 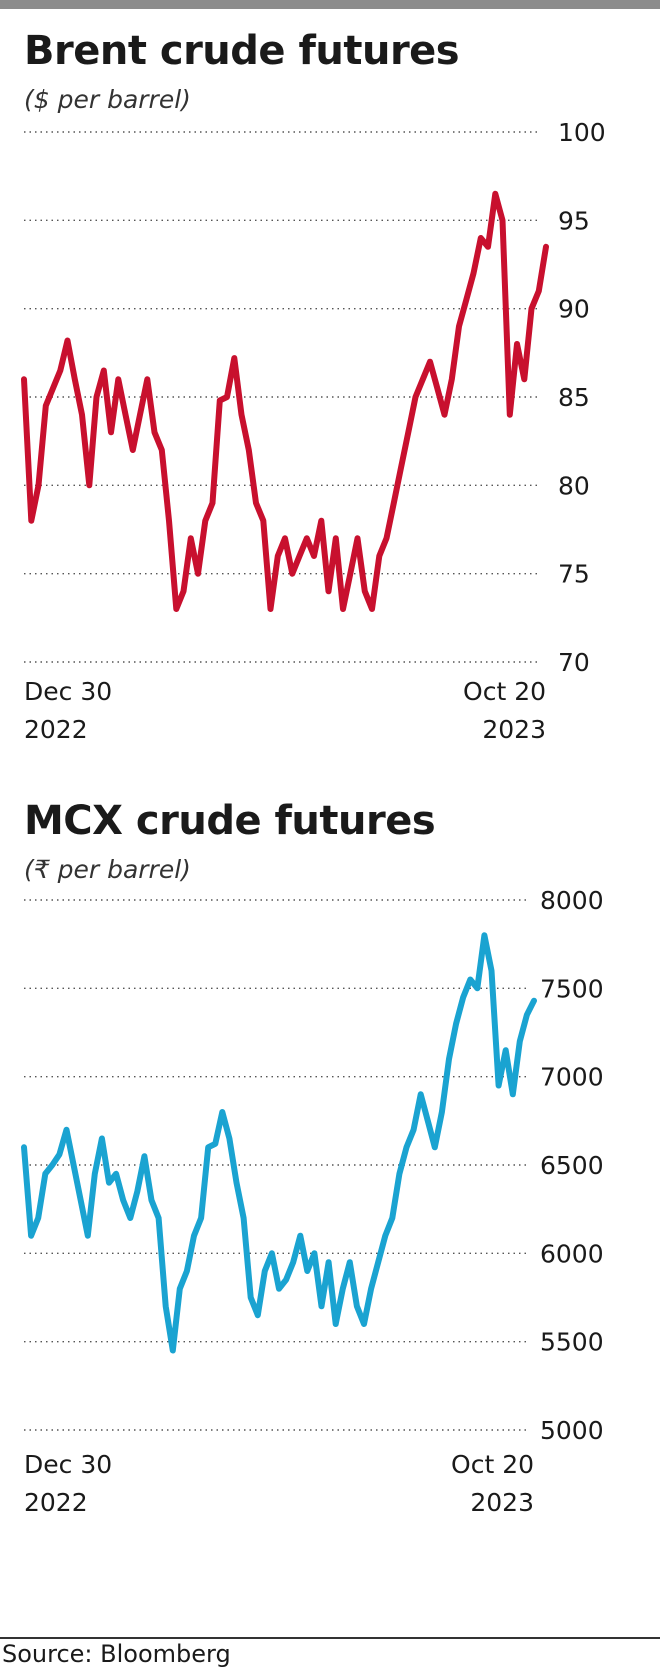 I want to click on source-divider, so click(x=330, y=1638).